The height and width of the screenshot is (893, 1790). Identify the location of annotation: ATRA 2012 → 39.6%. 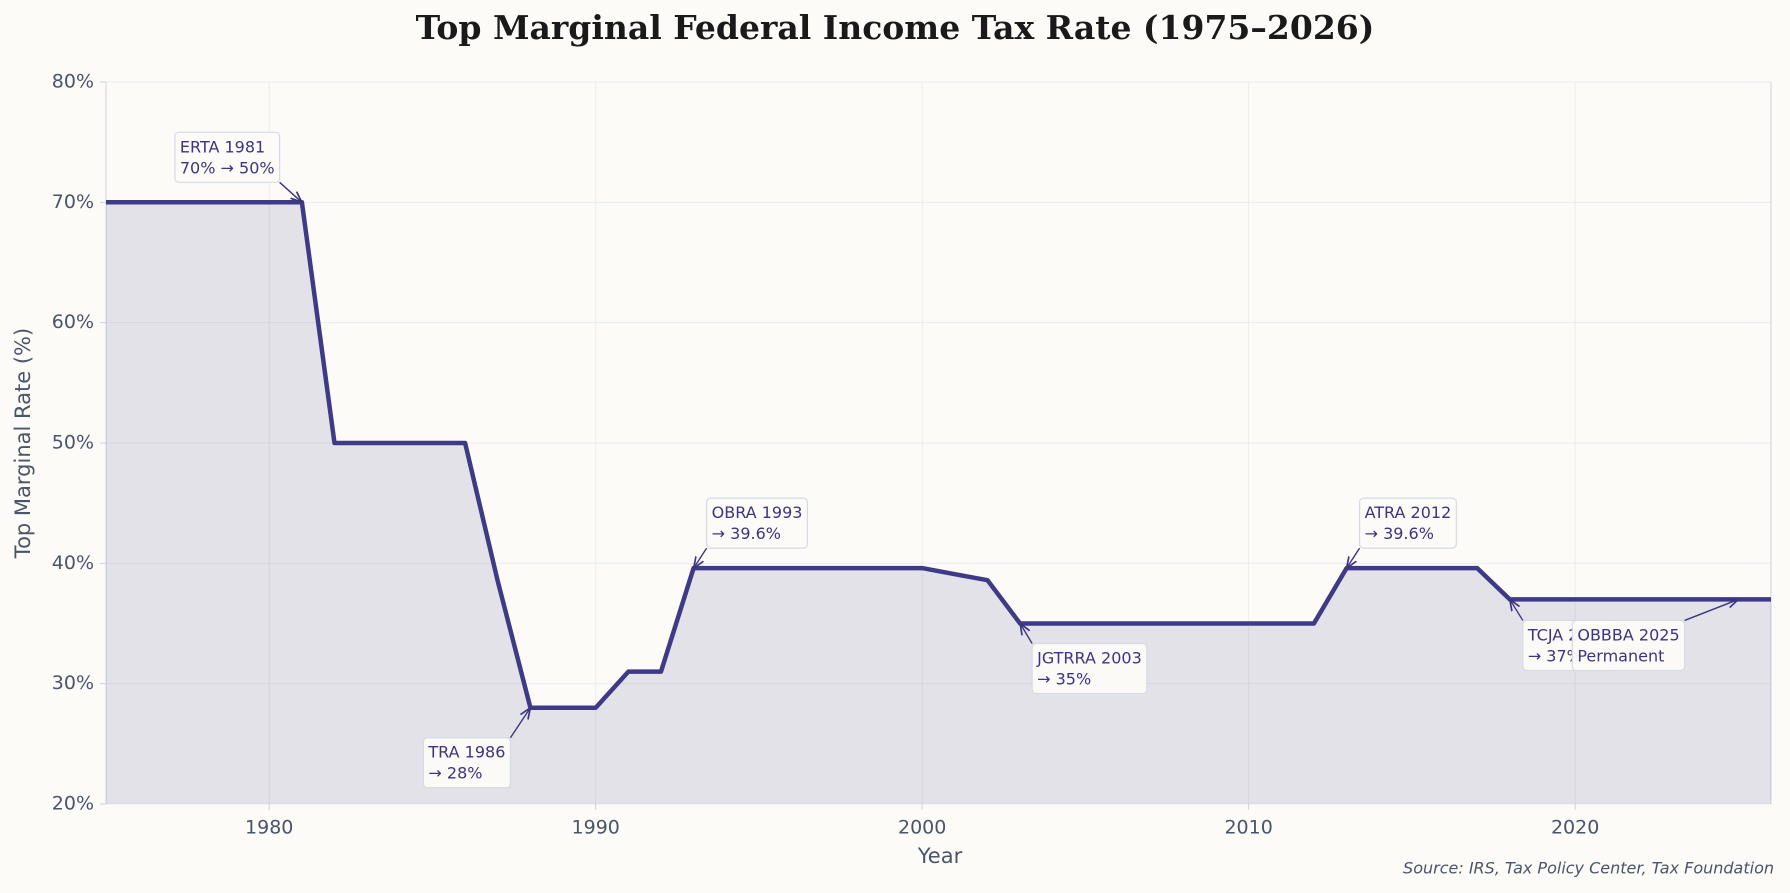
(1402, 532).